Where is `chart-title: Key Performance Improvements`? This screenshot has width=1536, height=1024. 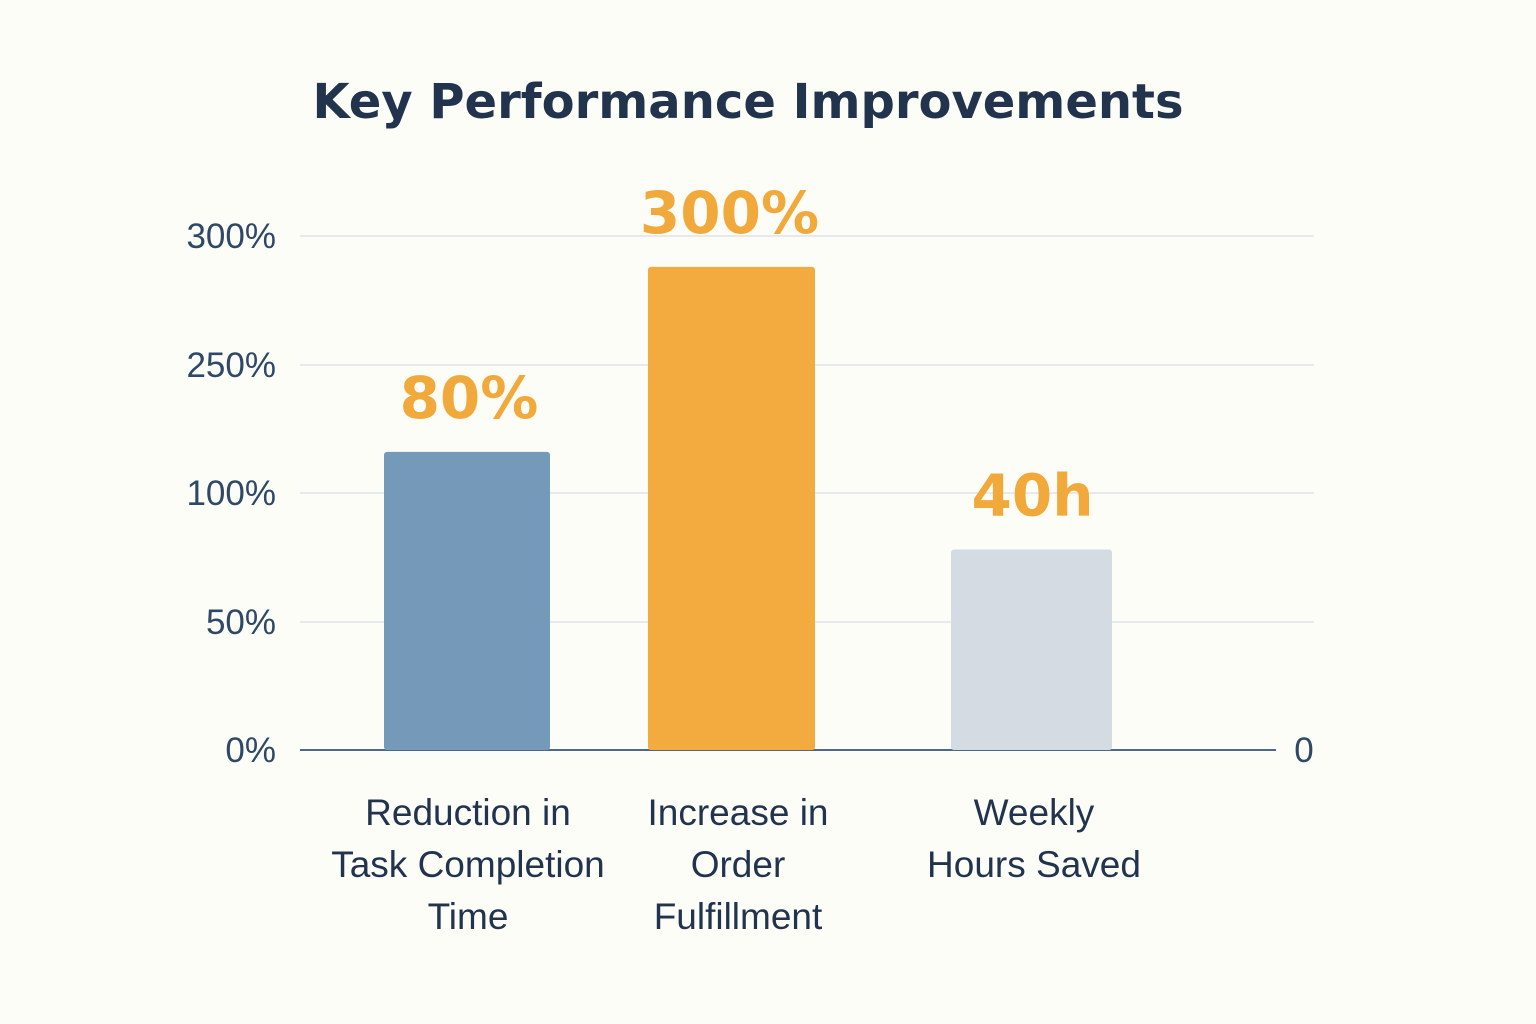
chart-title: Key Performance Improvements is located at coordinates (747, 102).